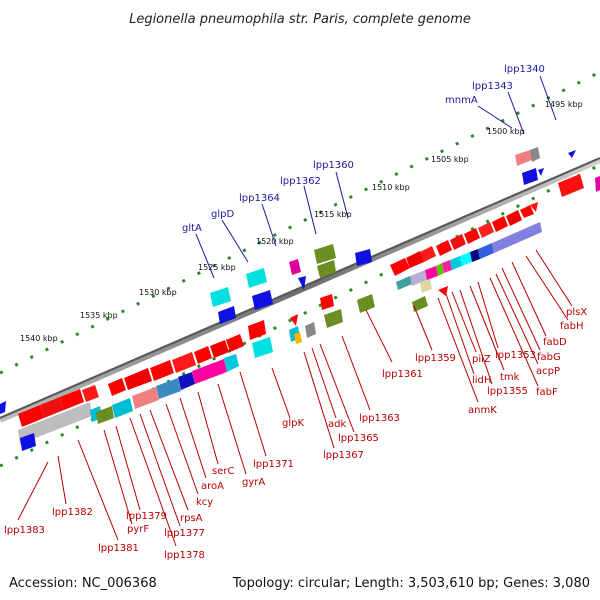 This screenshot has height=600, width=600. What do you see at coordinates (576, 312) in the screenshot?
I see `gene-label: plsX` at bounding box center [576, 312].